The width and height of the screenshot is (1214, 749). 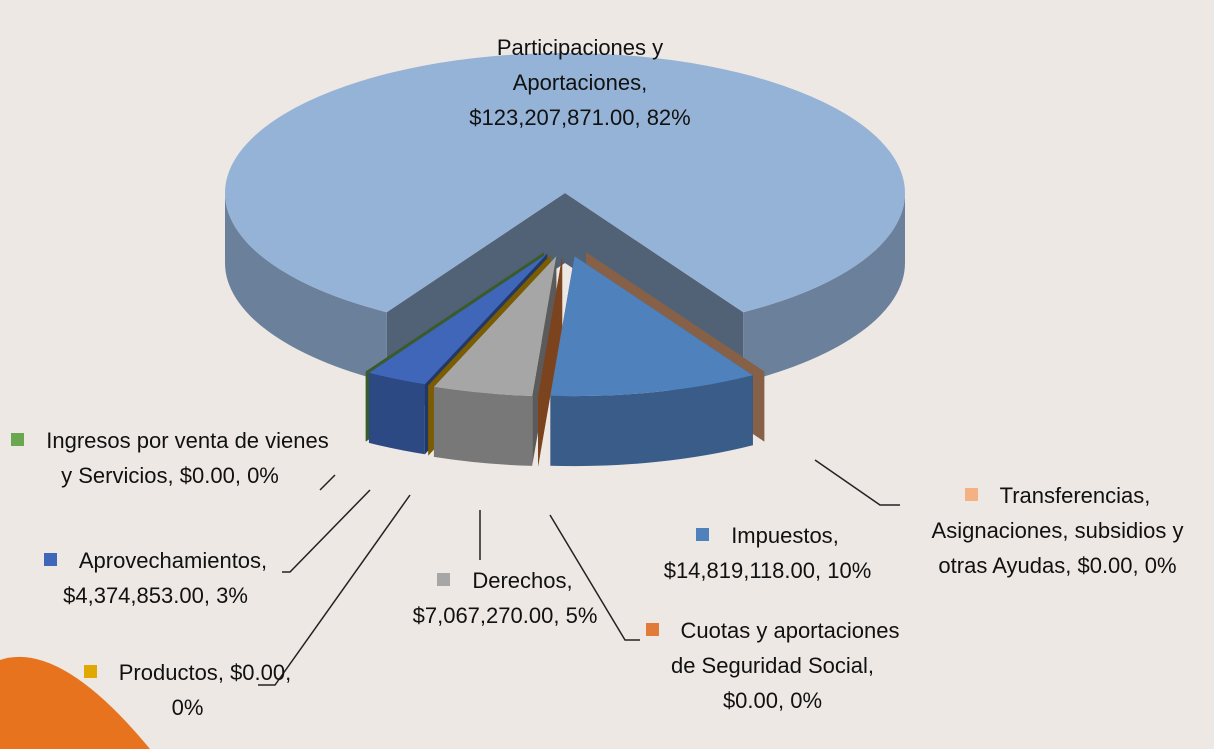 What do you see at coordinates (554, 117) in the screenshot?
I see `value-label: $123,207,871.00` at bounding box center [554, 117].